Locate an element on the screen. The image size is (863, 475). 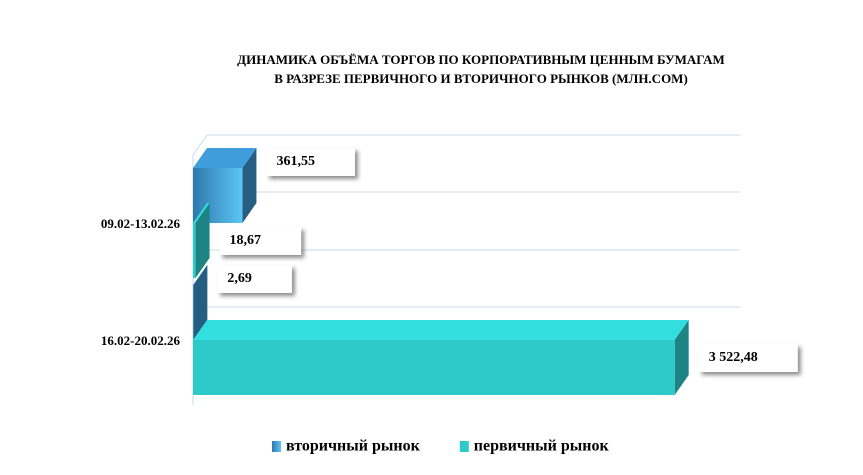
y-tick-label: 16.02-20.02.26 is located at coordinates (141, 340).